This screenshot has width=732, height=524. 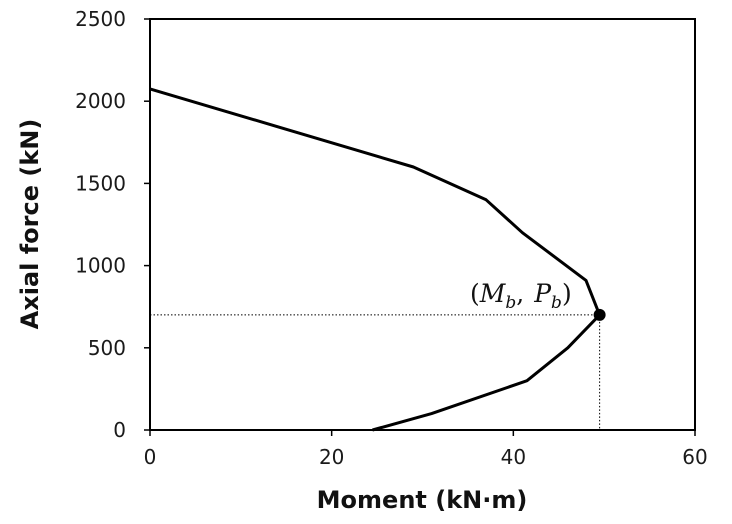 What do you see at coordinates (150, 457) in the screenshot?
I see `x-tick-label: 0` at bounding box center [150, 457].